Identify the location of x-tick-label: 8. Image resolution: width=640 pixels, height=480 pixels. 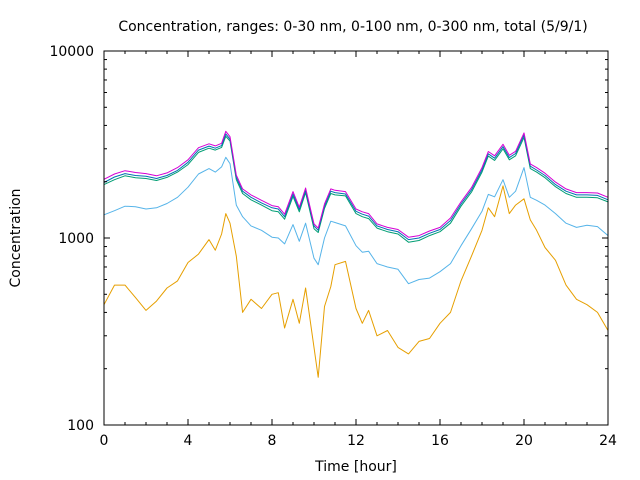
(272, 441).